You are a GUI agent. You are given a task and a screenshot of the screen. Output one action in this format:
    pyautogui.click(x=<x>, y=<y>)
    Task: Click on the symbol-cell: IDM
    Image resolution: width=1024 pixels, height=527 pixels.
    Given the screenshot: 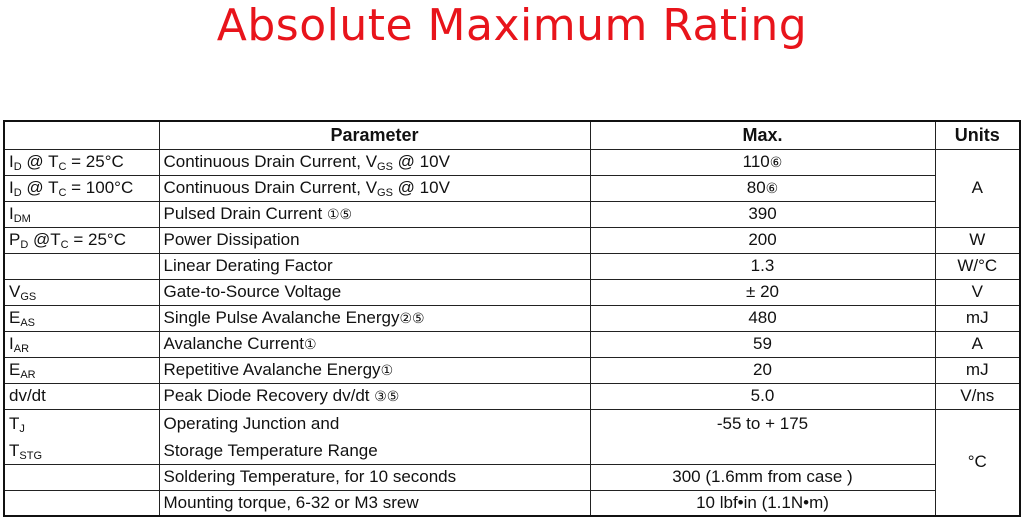 What is the action you would take?
    pyautogui.click(x=81, y=214)
    